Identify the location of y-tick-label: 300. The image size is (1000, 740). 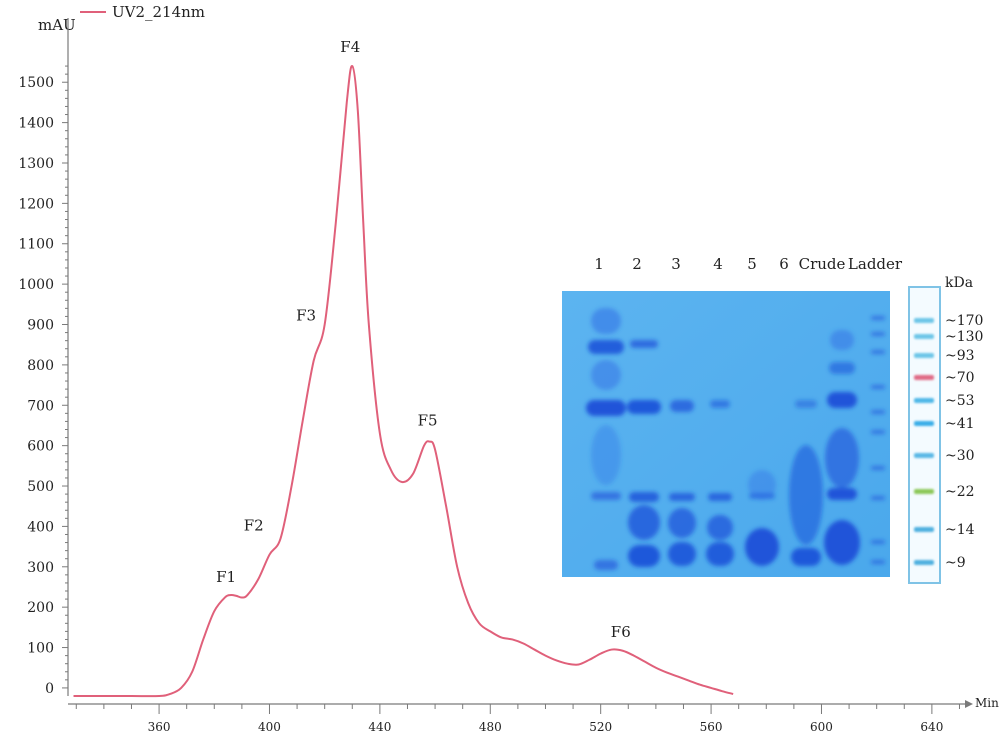
(40, 568).